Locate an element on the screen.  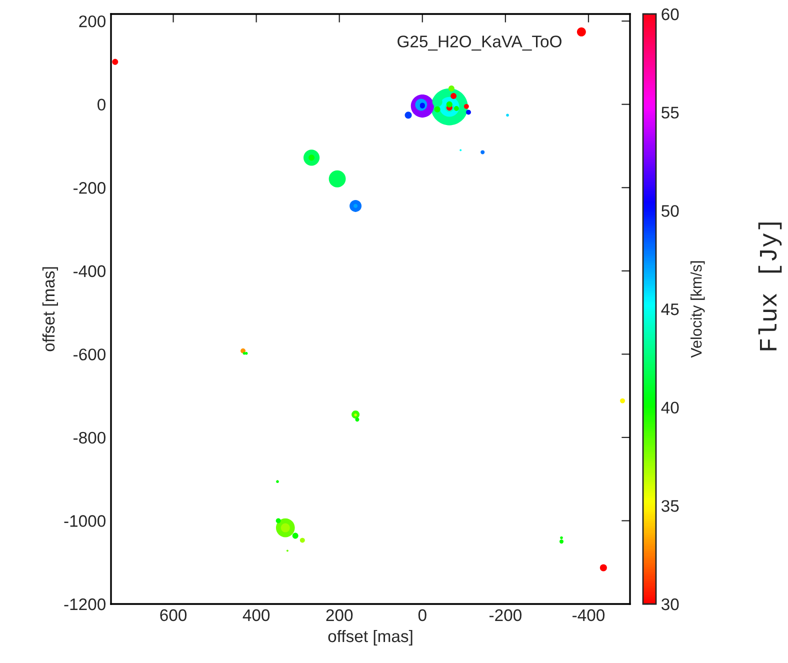
y-axis-title: offset [mas] is located at coordinates (50, 309).